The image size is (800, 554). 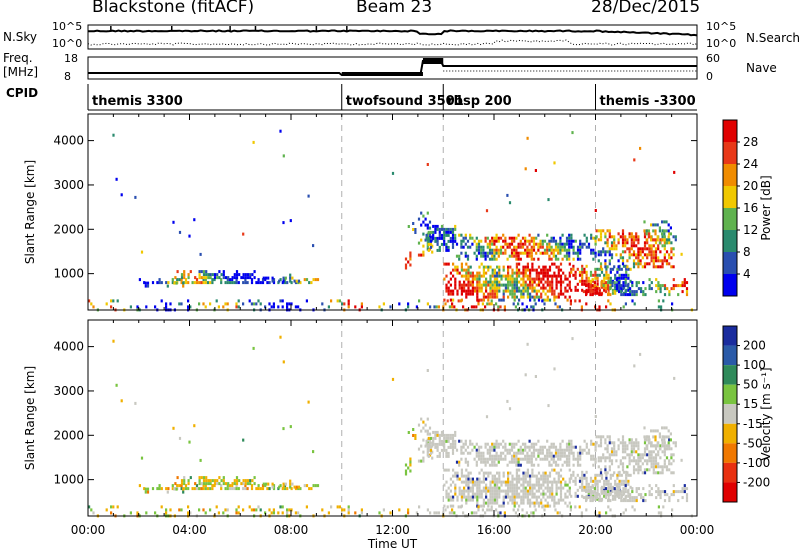 What do you see at coordinates (730, 285) in the screenshot?
I see `power-colorbar-swatch` at bounding box center [730, 285].